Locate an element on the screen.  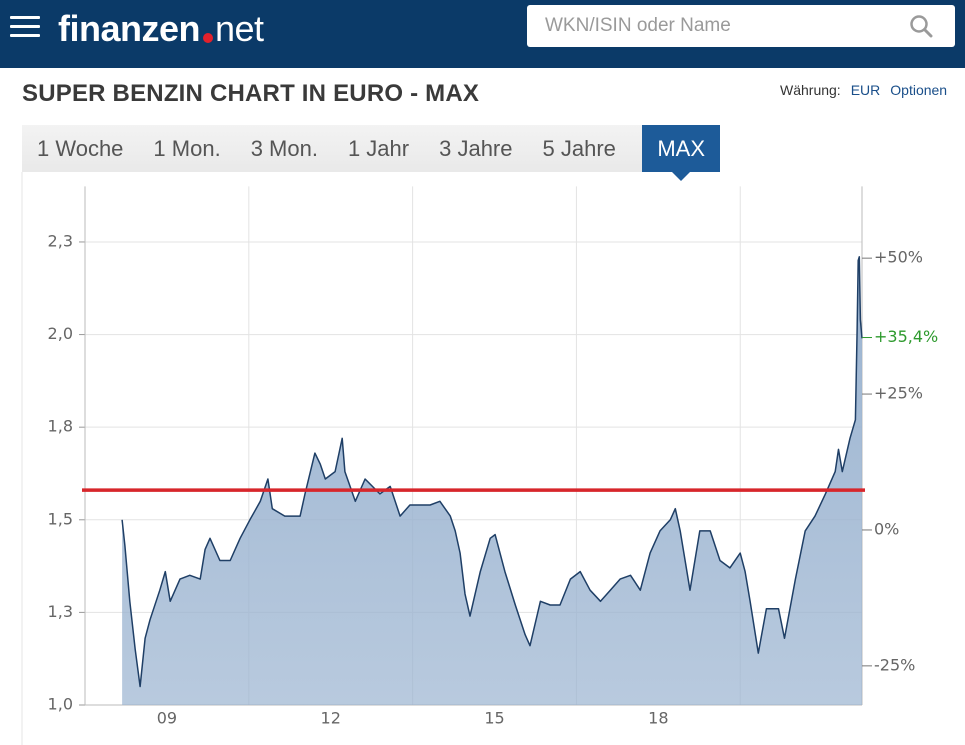
y2-tick-label: +50% is located at coordinates (898, 257).